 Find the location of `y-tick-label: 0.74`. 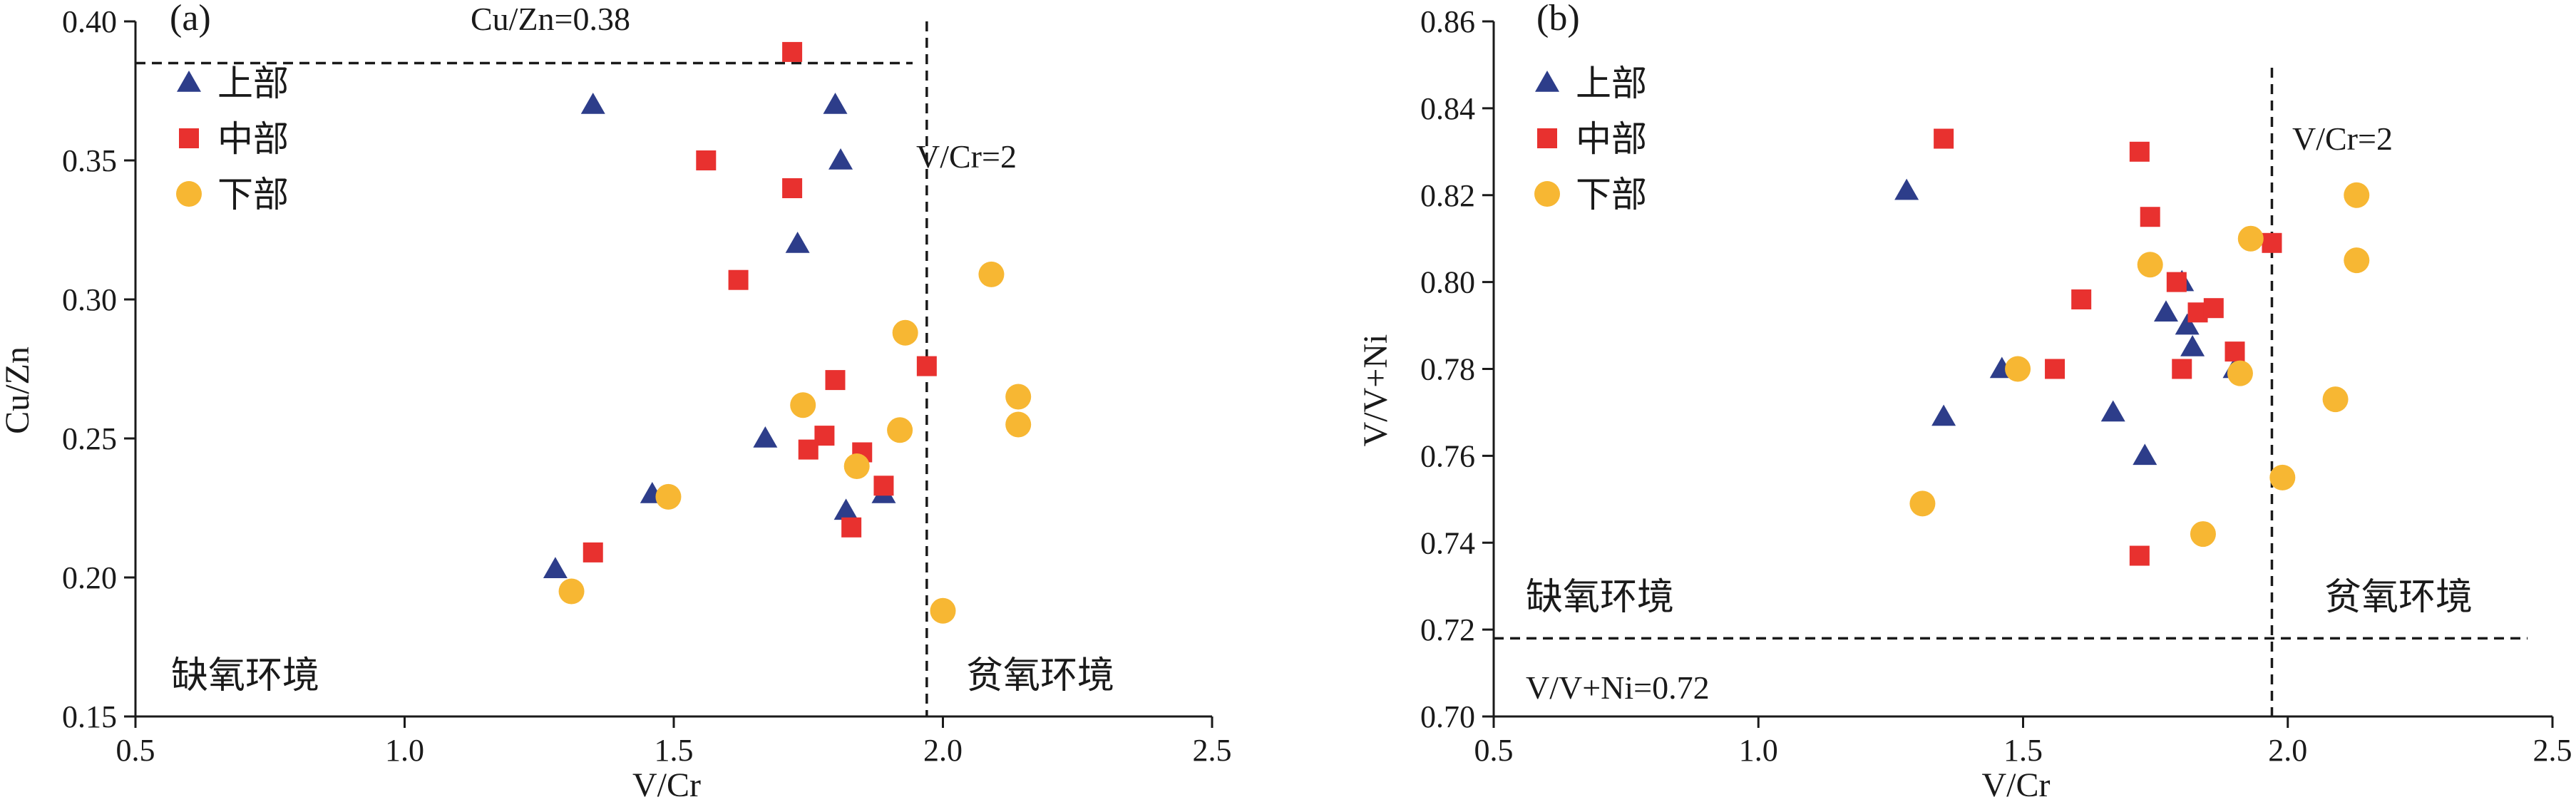

y-tick-label: 0.74 is located at coordinates (1447, 542).